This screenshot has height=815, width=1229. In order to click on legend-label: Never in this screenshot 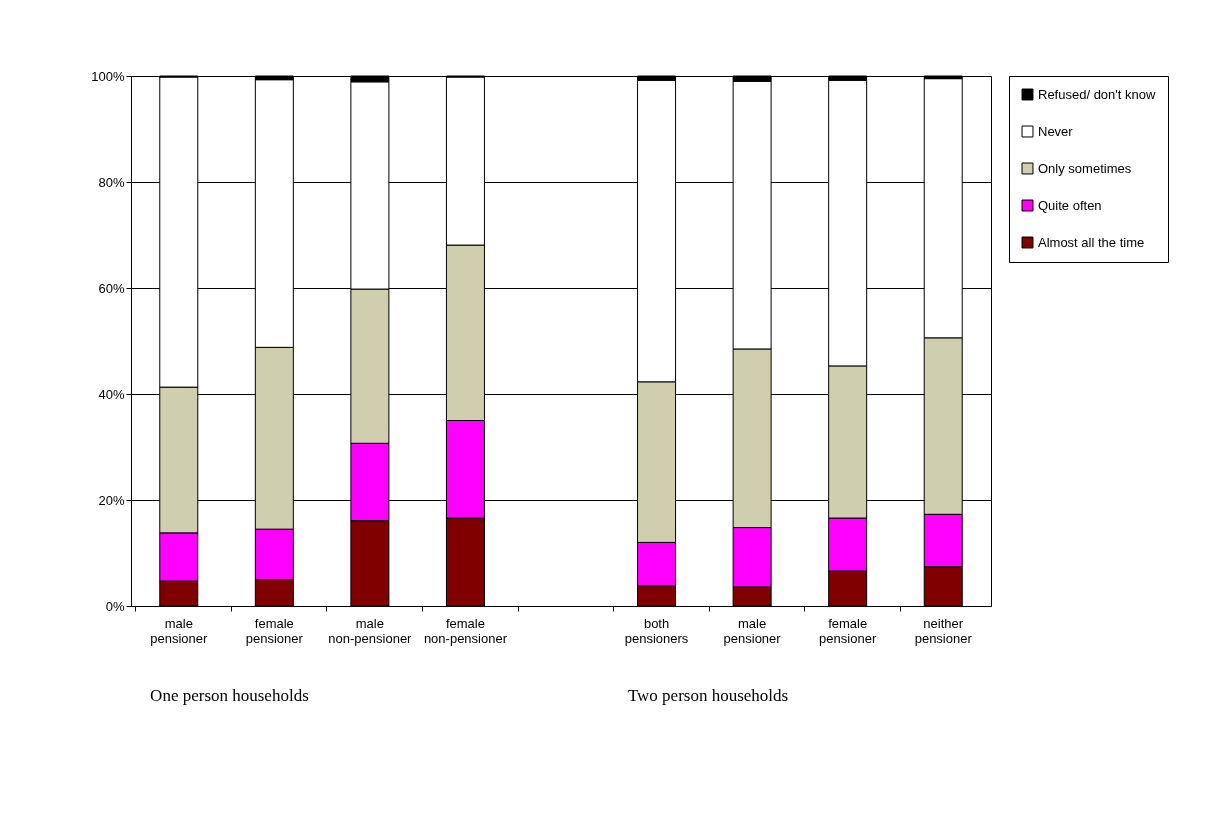, I will do `click(1056, 131)`.